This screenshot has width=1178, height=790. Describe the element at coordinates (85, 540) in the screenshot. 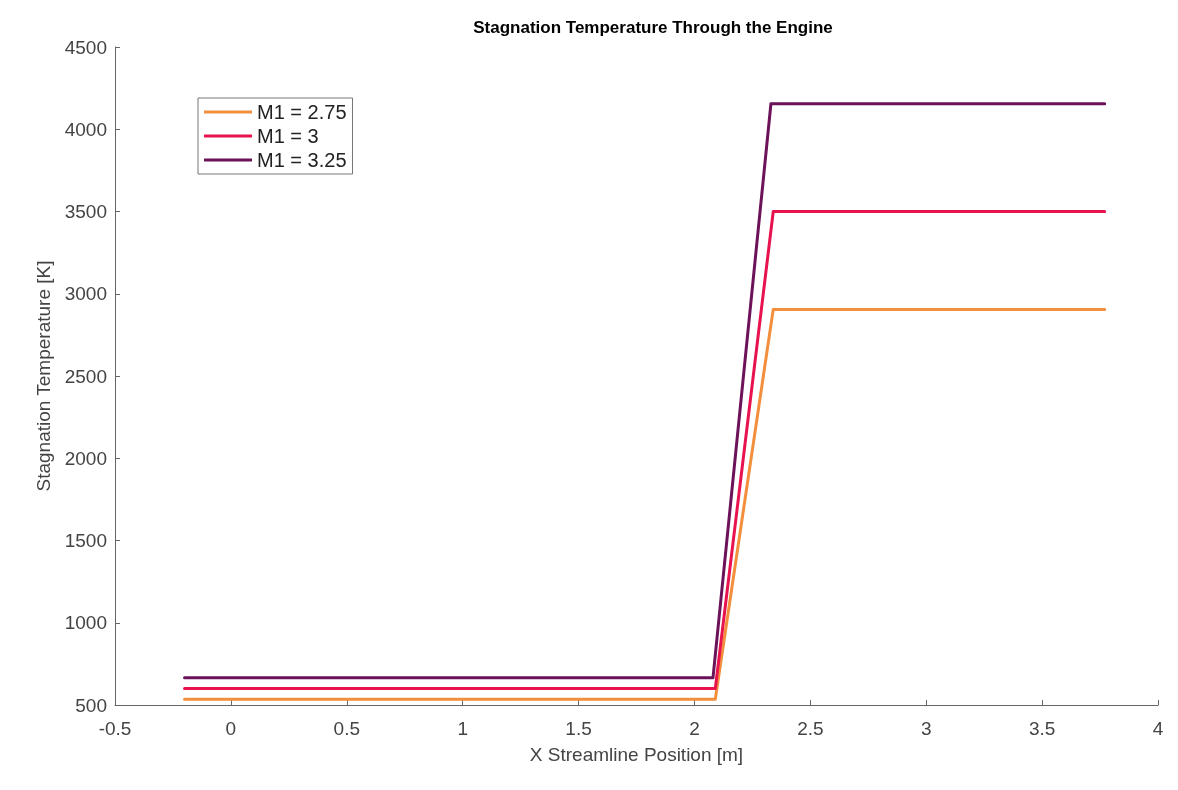

I see `y-tick-label: 1500` at that location.